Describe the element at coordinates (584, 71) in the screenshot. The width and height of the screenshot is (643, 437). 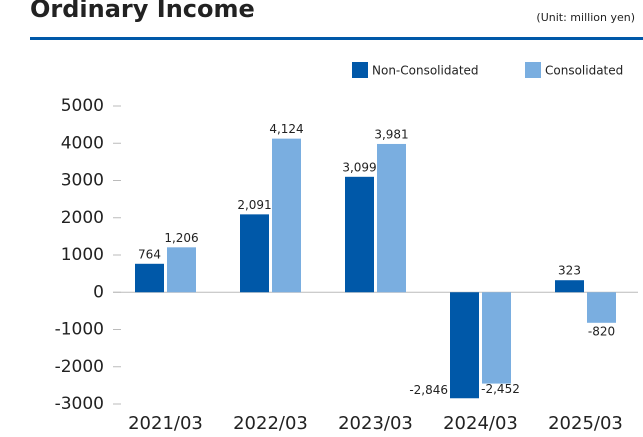
I see `legend-label: Consolidated` at that location.